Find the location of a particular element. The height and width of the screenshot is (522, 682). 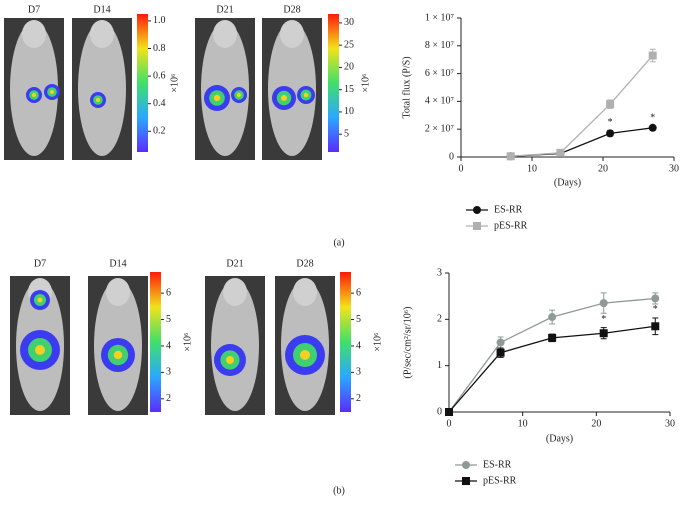

colorbar-tick-label: 15 is located at coordinates (349, 89).